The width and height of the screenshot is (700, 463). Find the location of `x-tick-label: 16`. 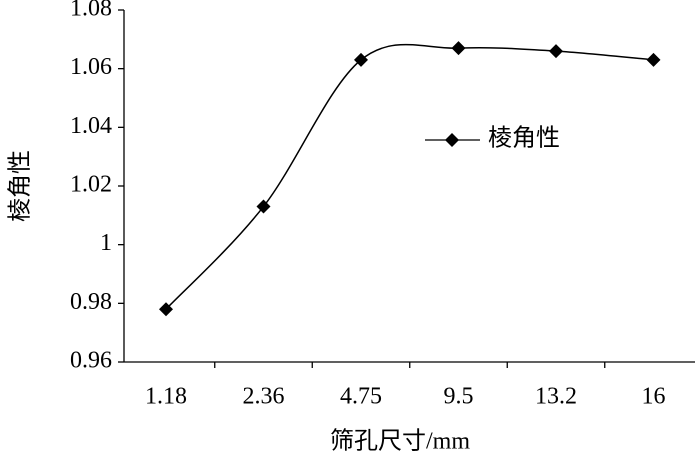

x-tick-label: 16 is located at coordinates (654, 397).